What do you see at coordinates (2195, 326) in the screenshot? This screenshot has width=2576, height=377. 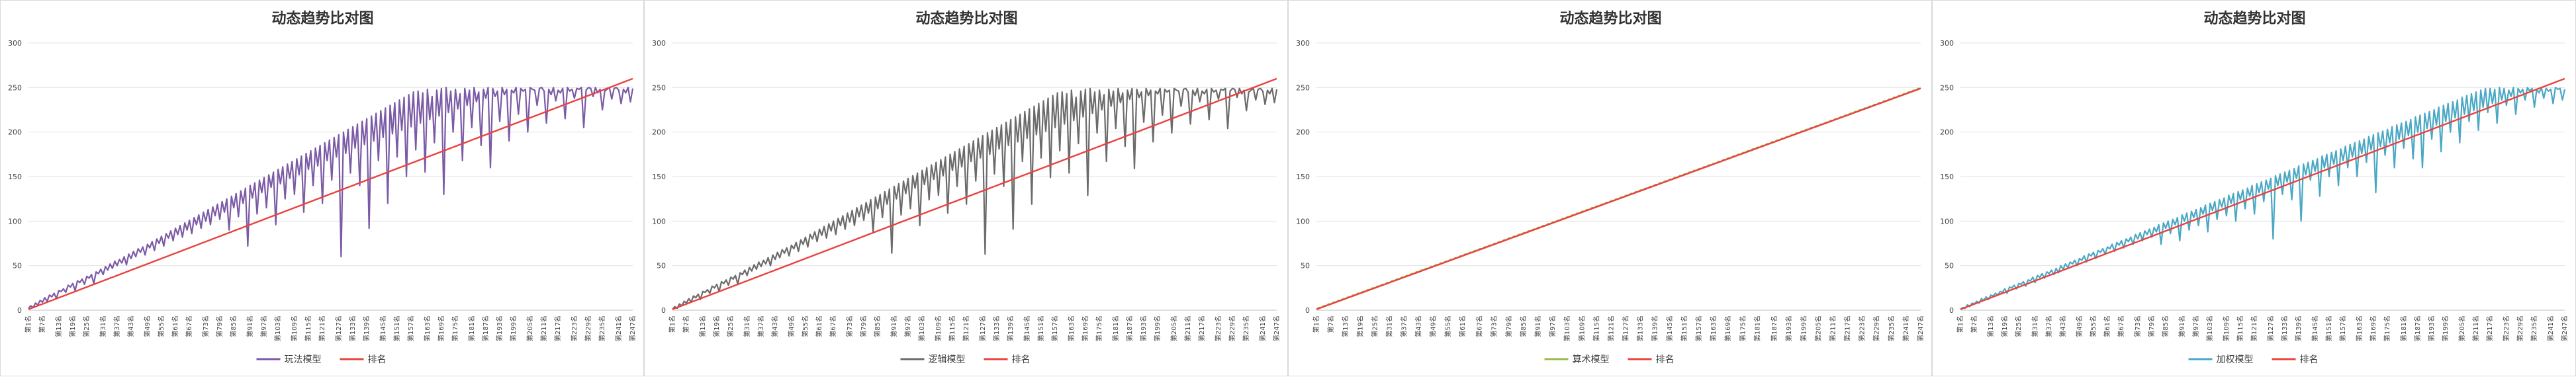 I see `x-tick-label: 第97名` at bounding box center [2195, 326].